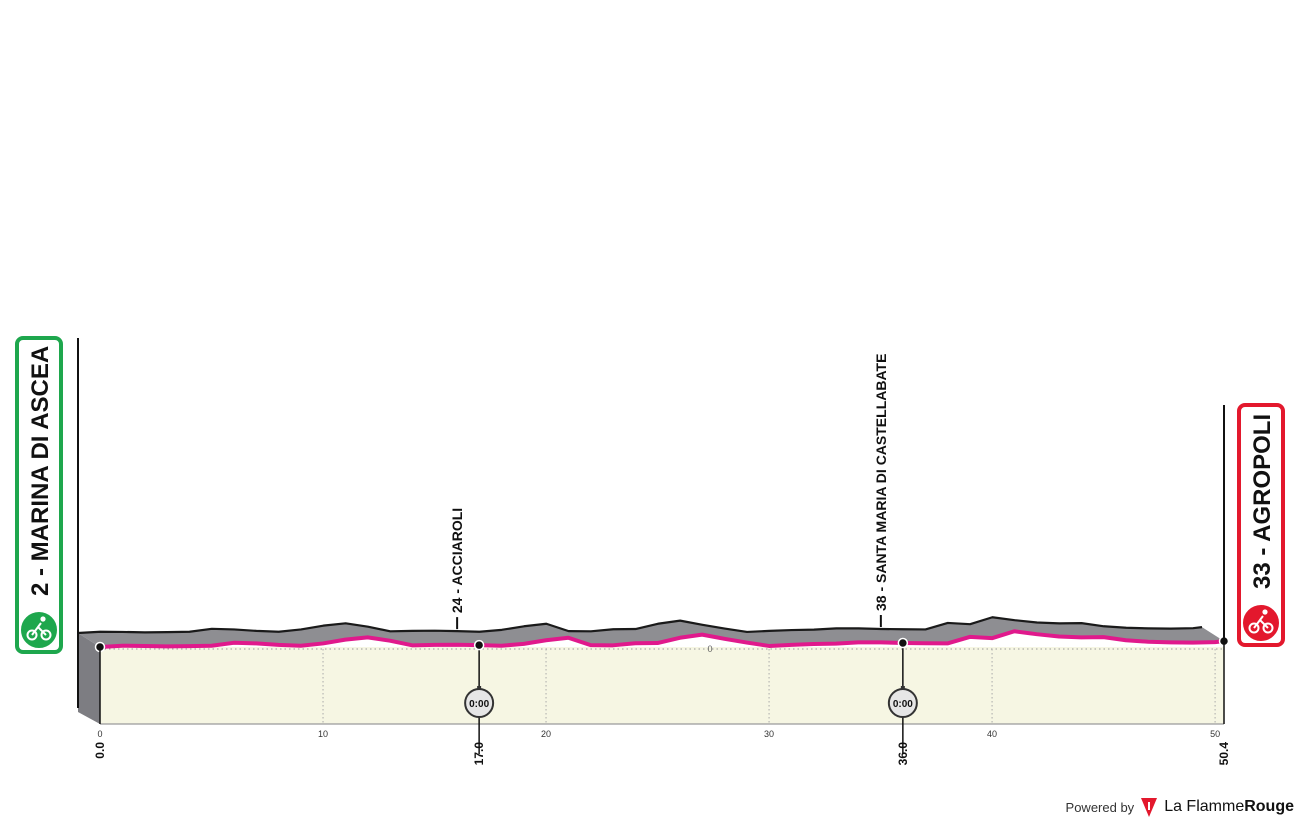  Describe the element at coordinates (457, 560) in the screenshot. I see `place-name: 24 - ACCIAROLI` at that location.